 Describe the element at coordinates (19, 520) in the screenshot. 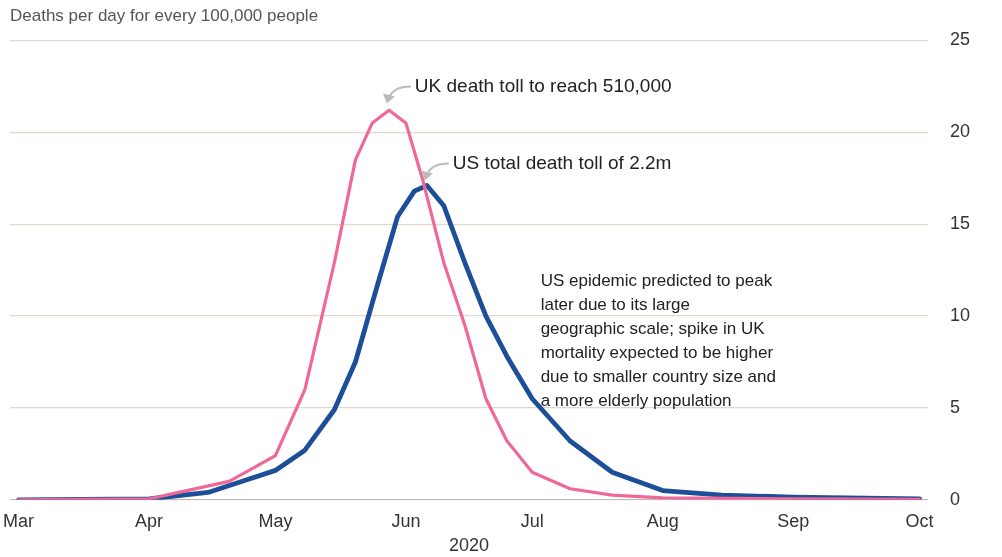

I see `x-tick-label: Mar` at that location.